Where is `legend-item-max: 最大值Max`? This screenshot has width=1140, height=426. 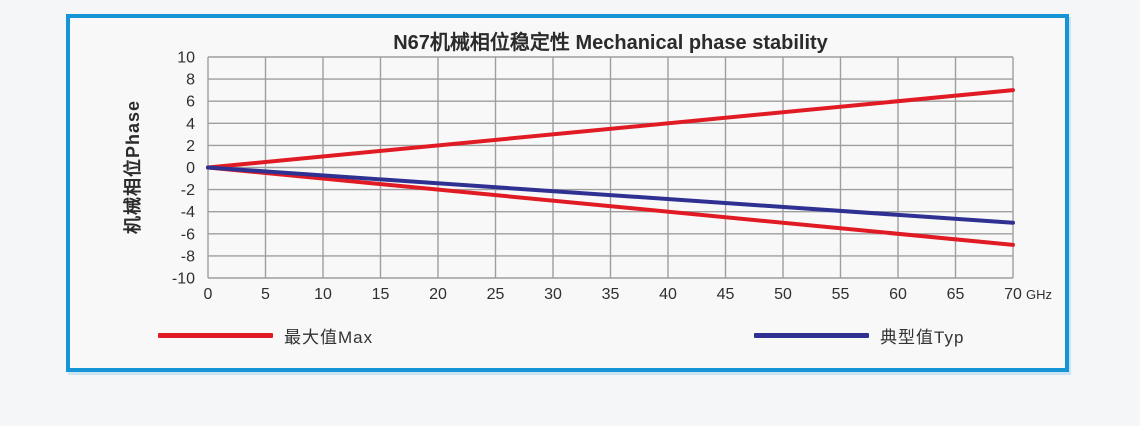 legend-item-max: 最大值Max is located at coordinates (265, 335).